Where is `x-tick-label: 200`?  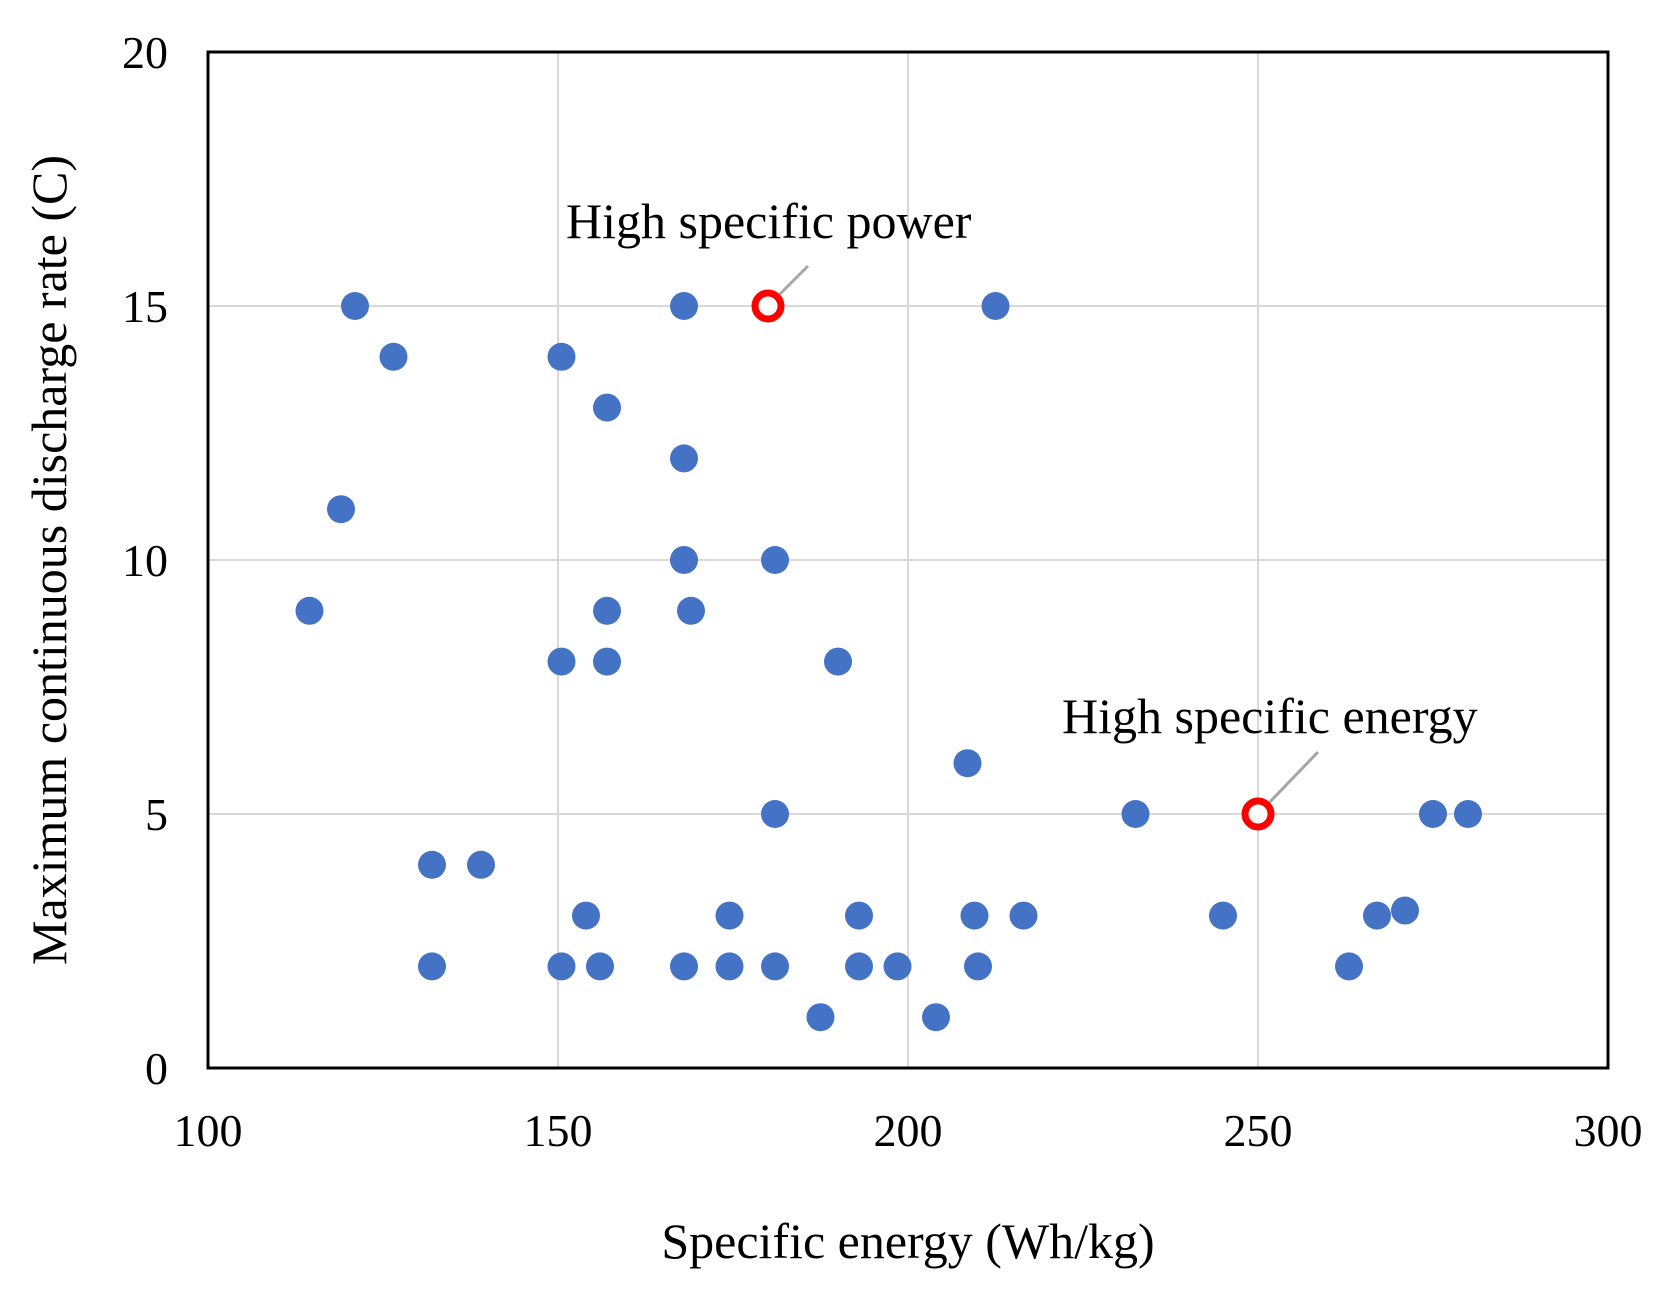
x-tick-label: 200 is located at coordinates (908, 1130).